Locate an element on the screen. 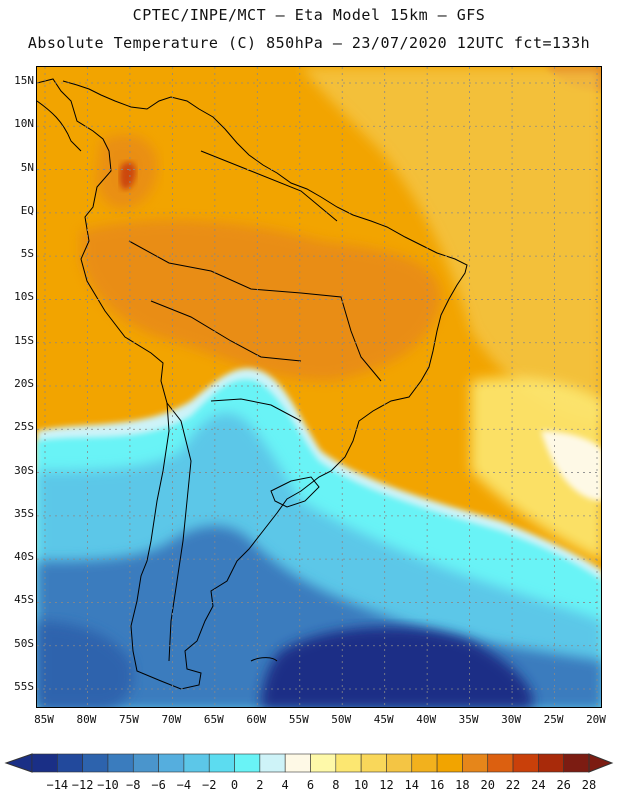 Image resolution: width=618 pixels, height=800 pixels. colorbar is located at coordinates (309, 763).